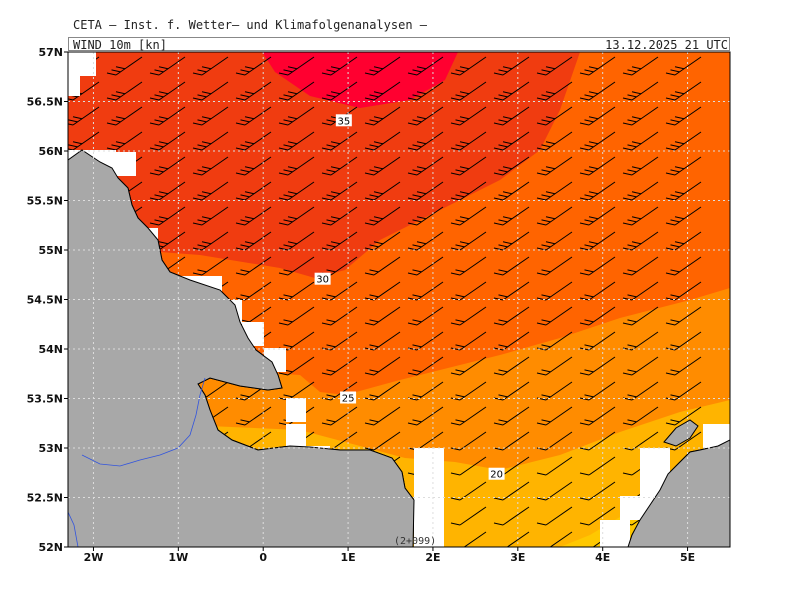 The image size is (800, 600). What do you see at coordinates (50, 349) in the screenshot?
I see `y-tick-label: 54N` at bounding box center [50, 349].